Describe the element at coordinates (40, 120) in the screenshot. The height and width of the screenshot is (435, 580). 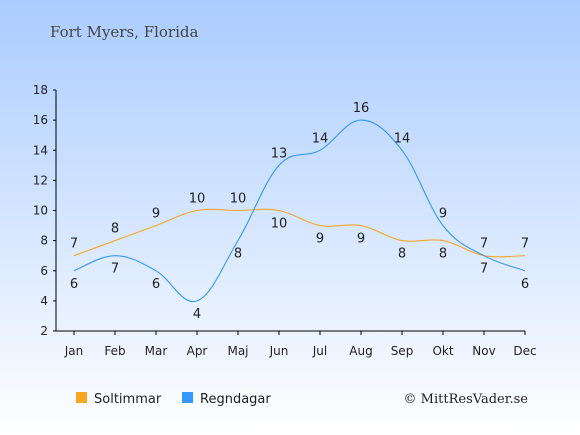
I see `y-tick-label: 16` at that location.